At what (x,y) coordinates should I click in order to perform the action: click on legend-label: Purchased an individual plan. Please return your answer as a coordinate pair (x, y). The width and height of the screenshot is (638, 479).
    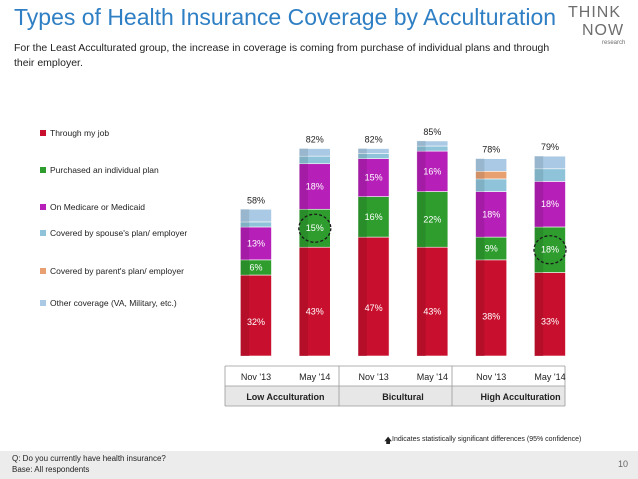
    Looking at the image, I should click on (104, 170).